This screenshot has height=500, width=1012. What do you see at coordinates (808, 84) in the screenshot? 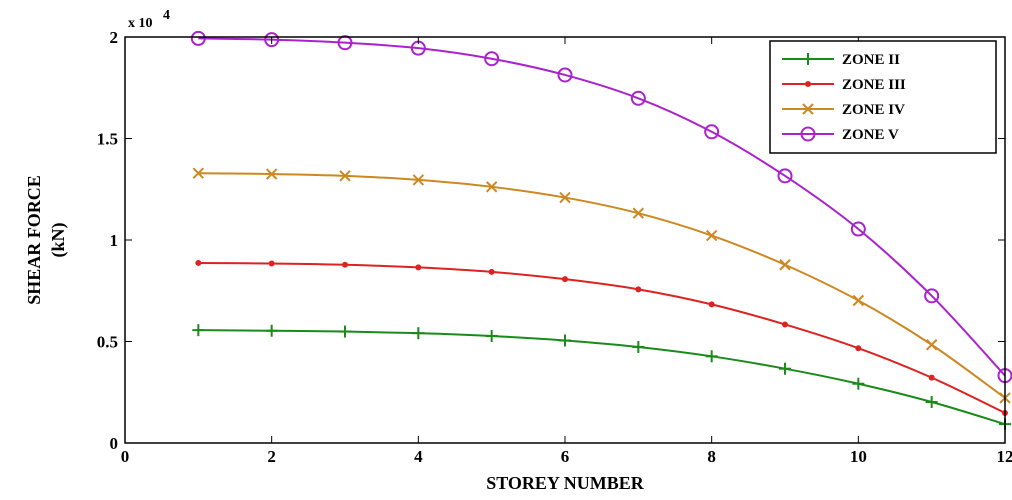
I see `legend-marker` at bounding box center [808, 84].